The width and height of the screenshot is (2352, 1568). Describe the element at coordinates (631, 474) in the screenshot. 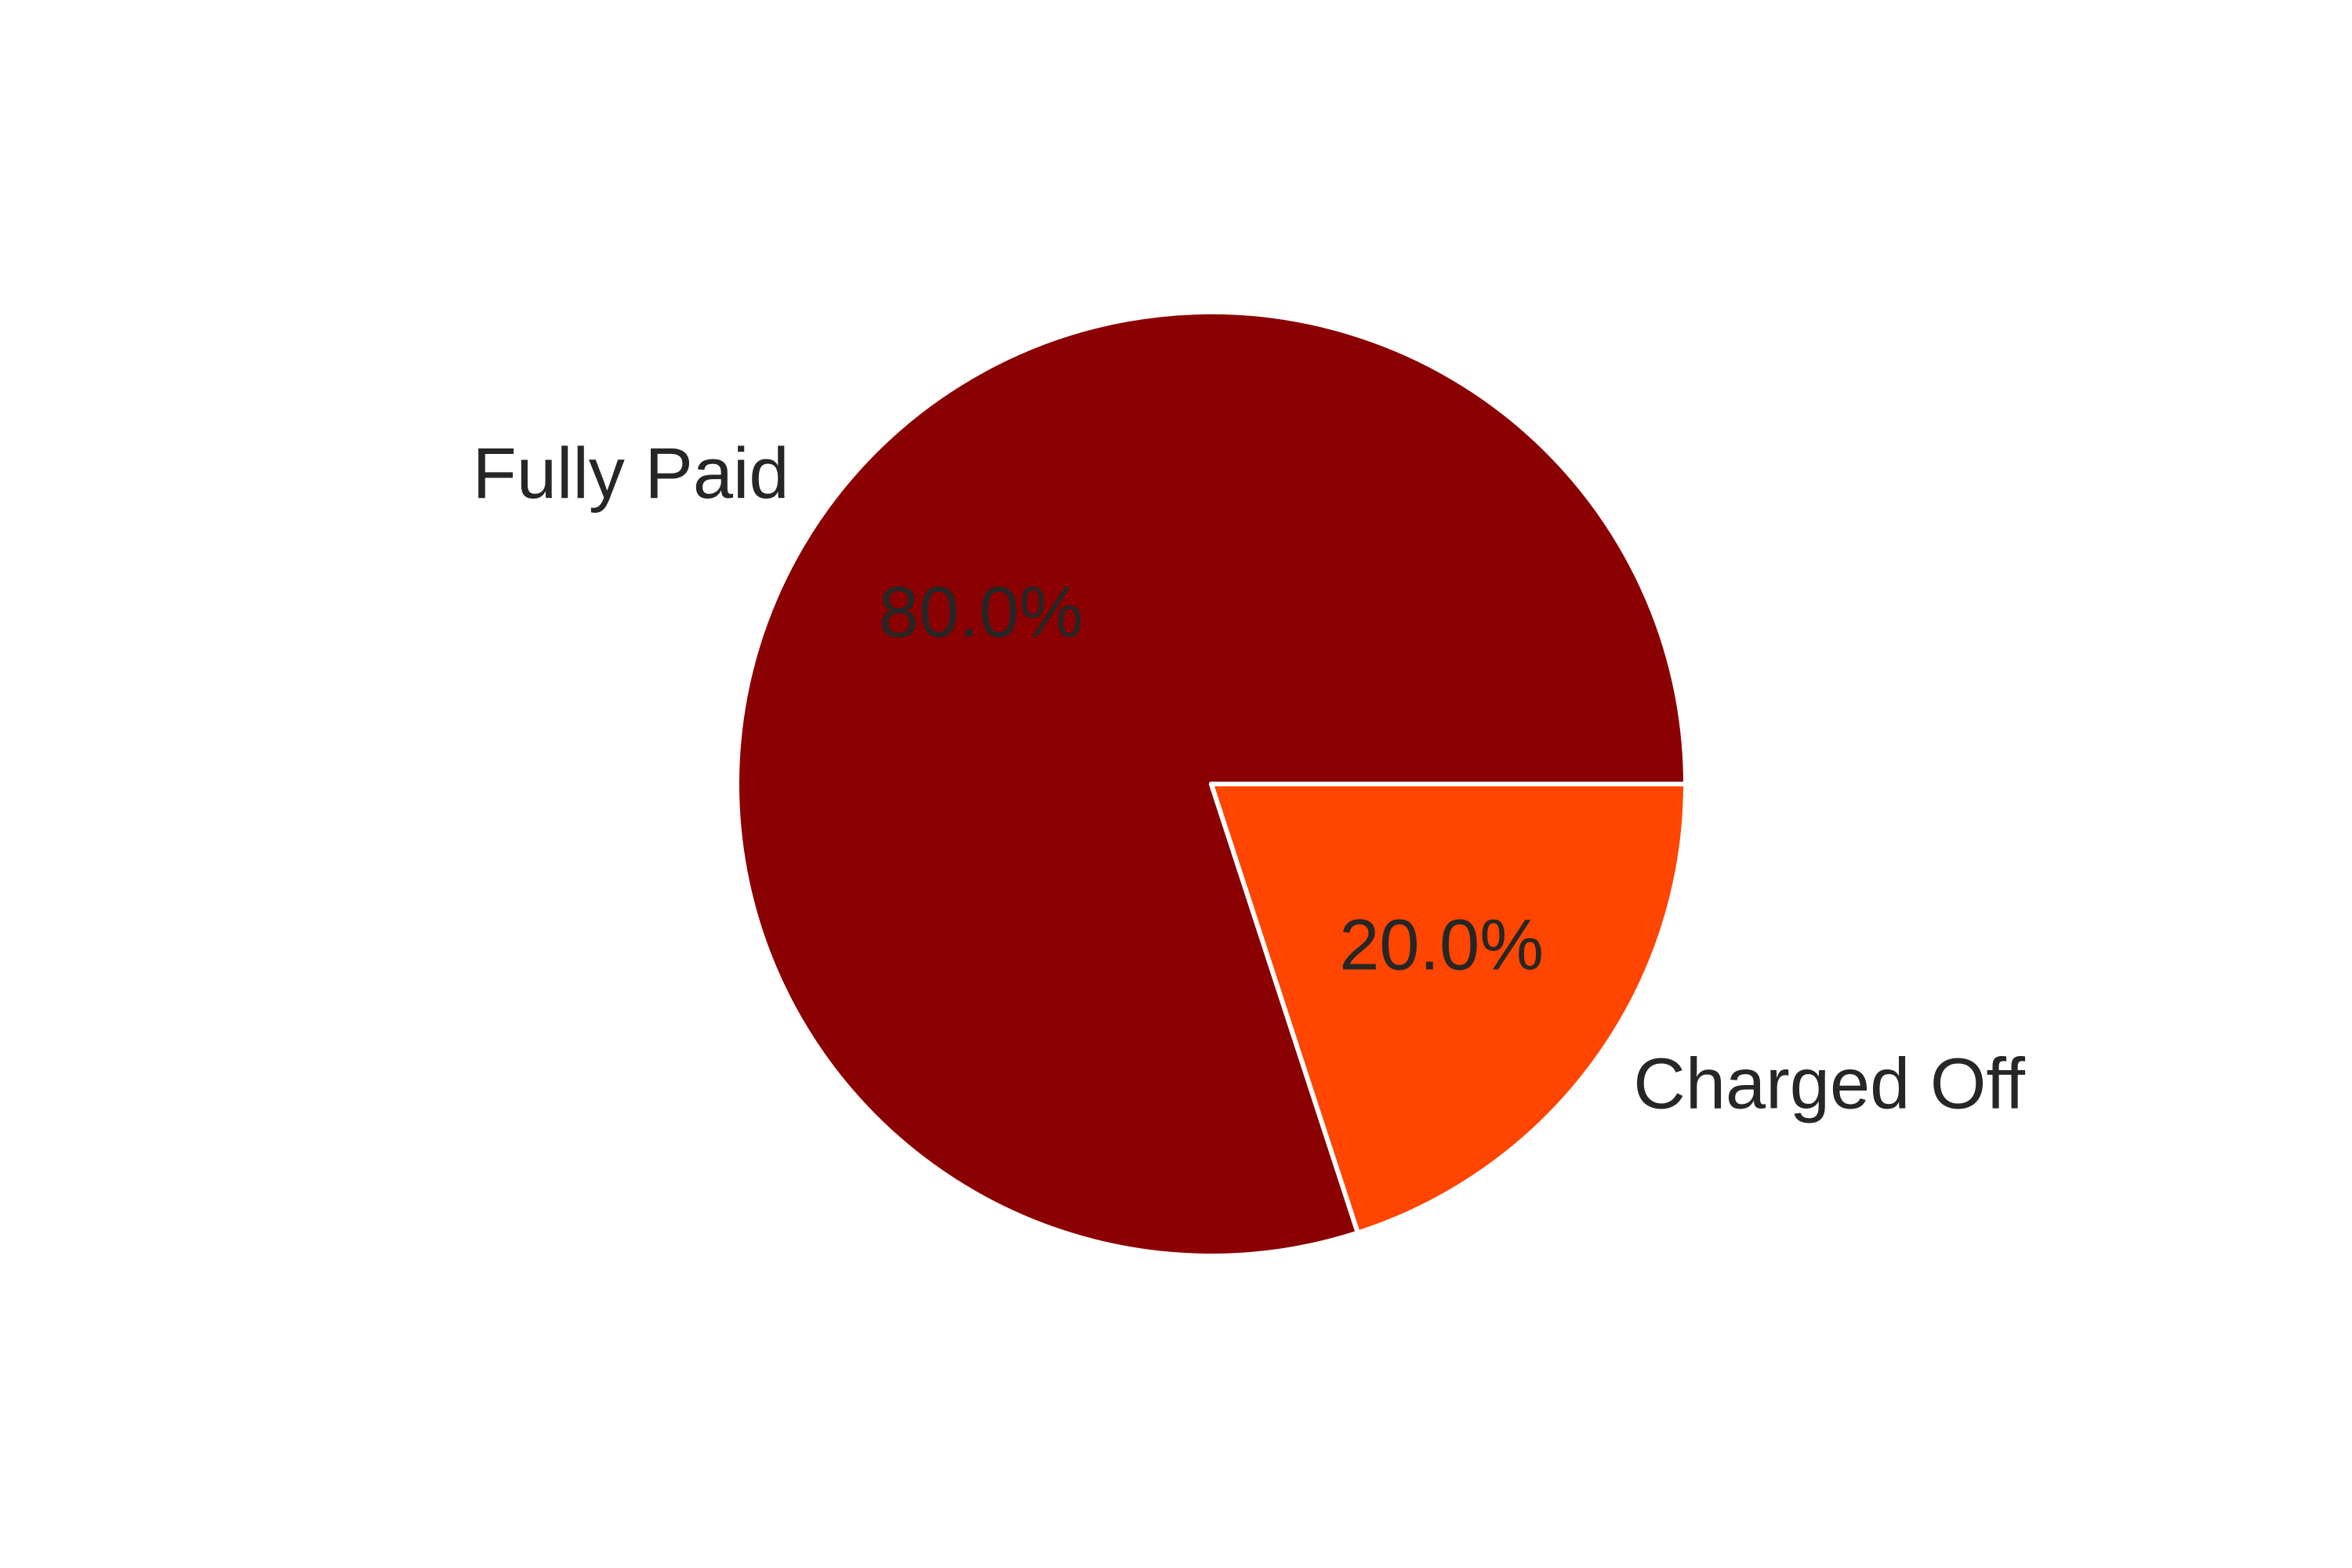

I see `slice-label-fully-paid: Fully Paid` at that location.